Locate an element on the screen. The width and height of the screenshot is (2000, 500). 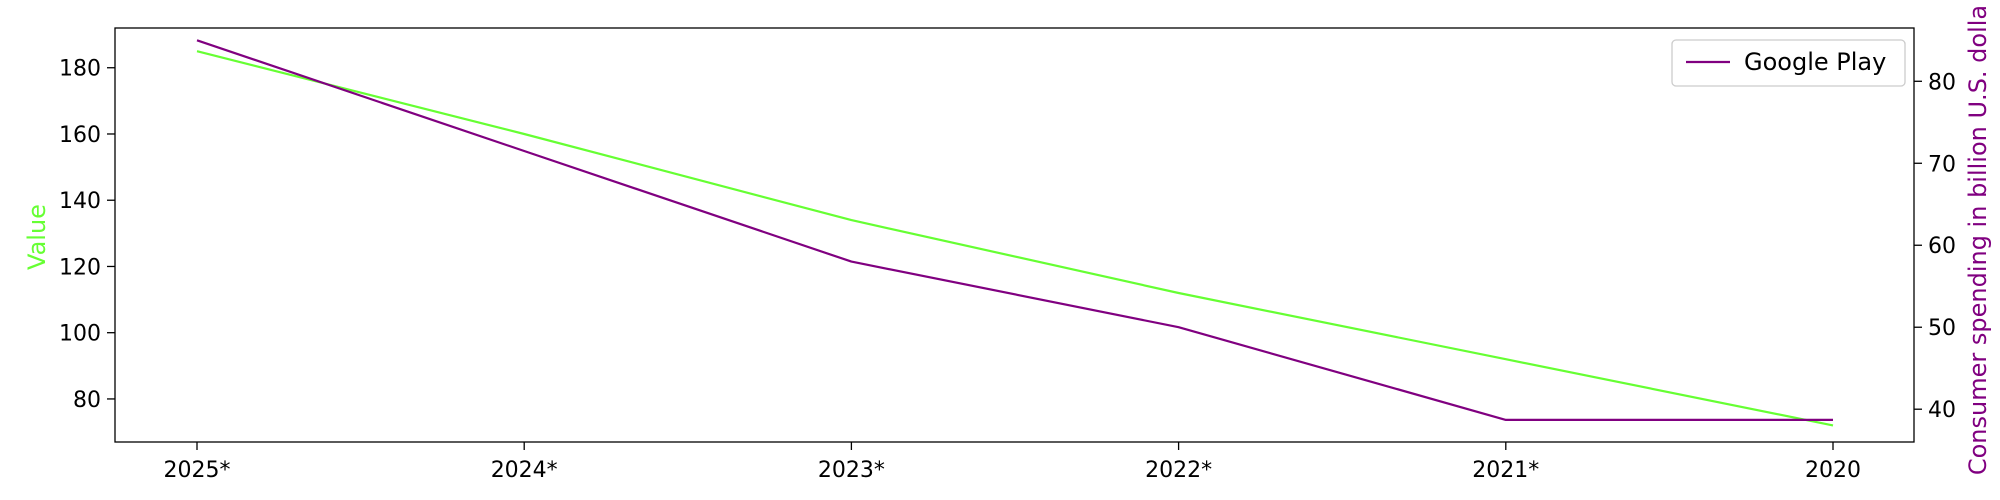
x-tick-label: 2022* is located at coordinates (1178, 470).